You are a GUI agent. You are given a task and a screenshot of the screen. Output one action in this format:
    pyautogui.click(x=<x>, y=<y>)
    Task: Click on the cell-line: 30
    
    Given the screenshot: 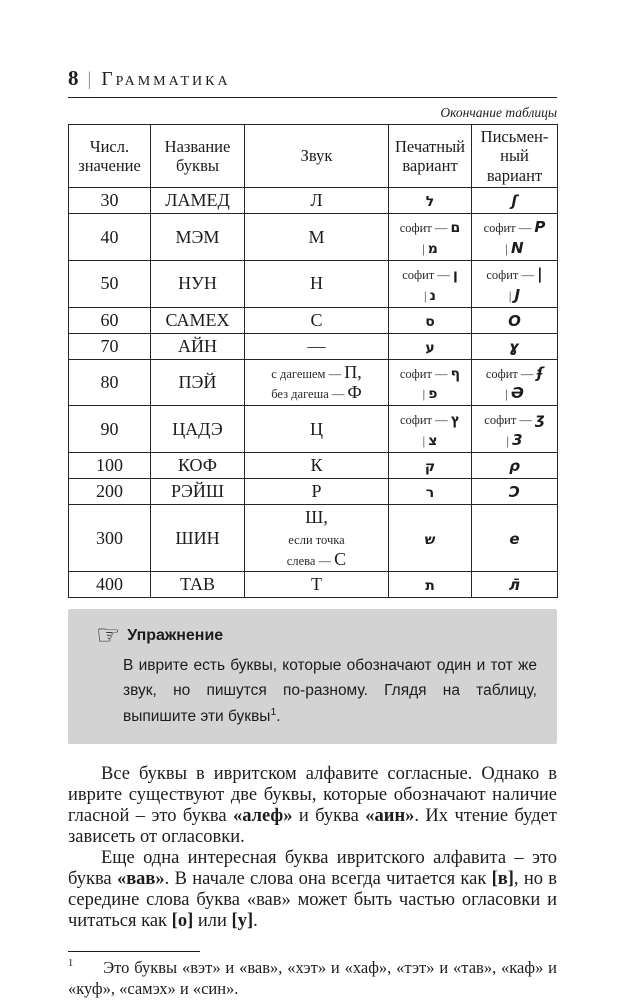 What is the action you would take?
    pyautogui.click(x=109, y=200)
    